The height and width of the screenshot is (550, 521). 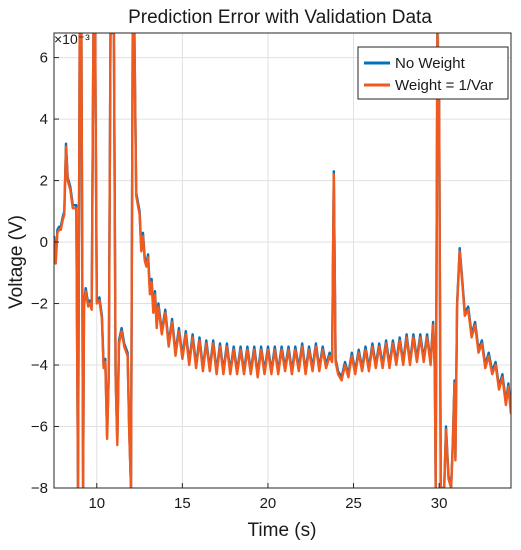 I want to click on y-exponent-label: ×10⁻³, so click(x=72, y=39).